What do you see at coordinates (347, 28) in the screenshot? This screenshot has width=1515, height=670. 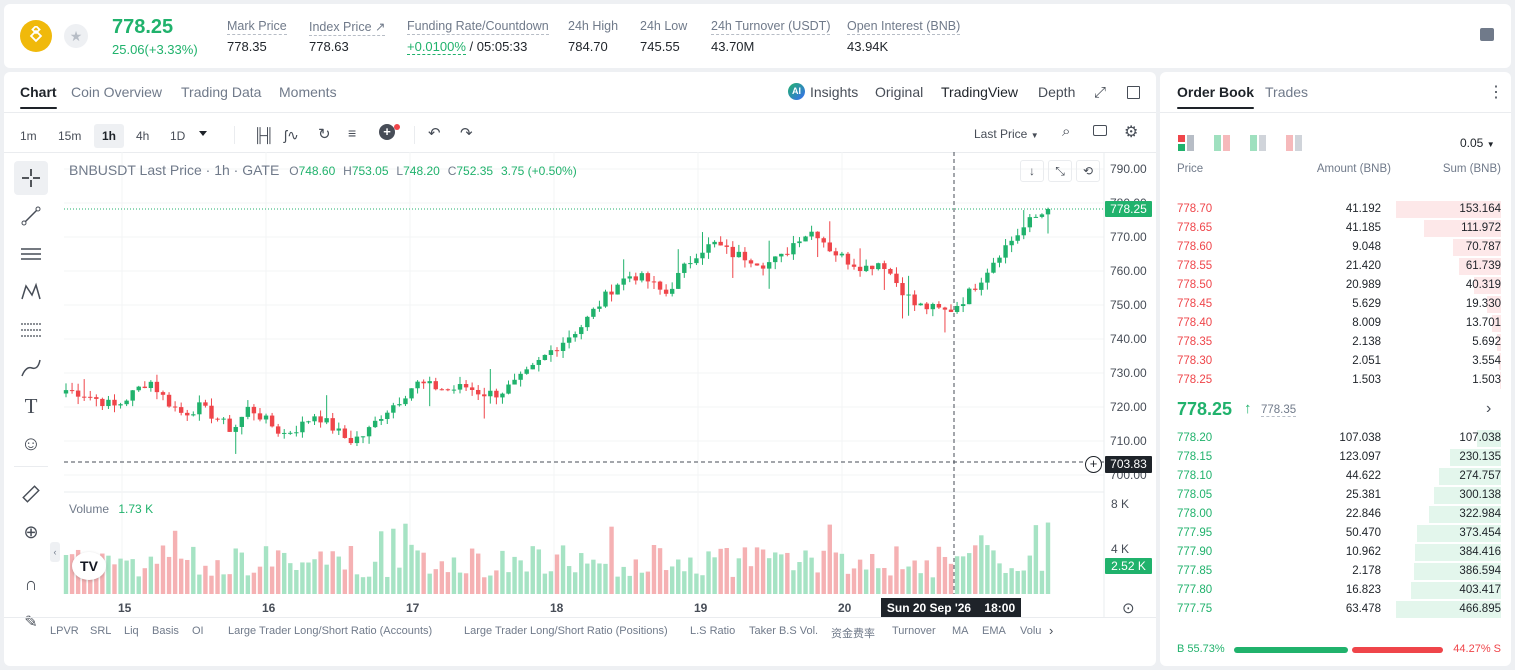 I see `index-price-label: Index Price ↗` at bounding box center [347, 28].